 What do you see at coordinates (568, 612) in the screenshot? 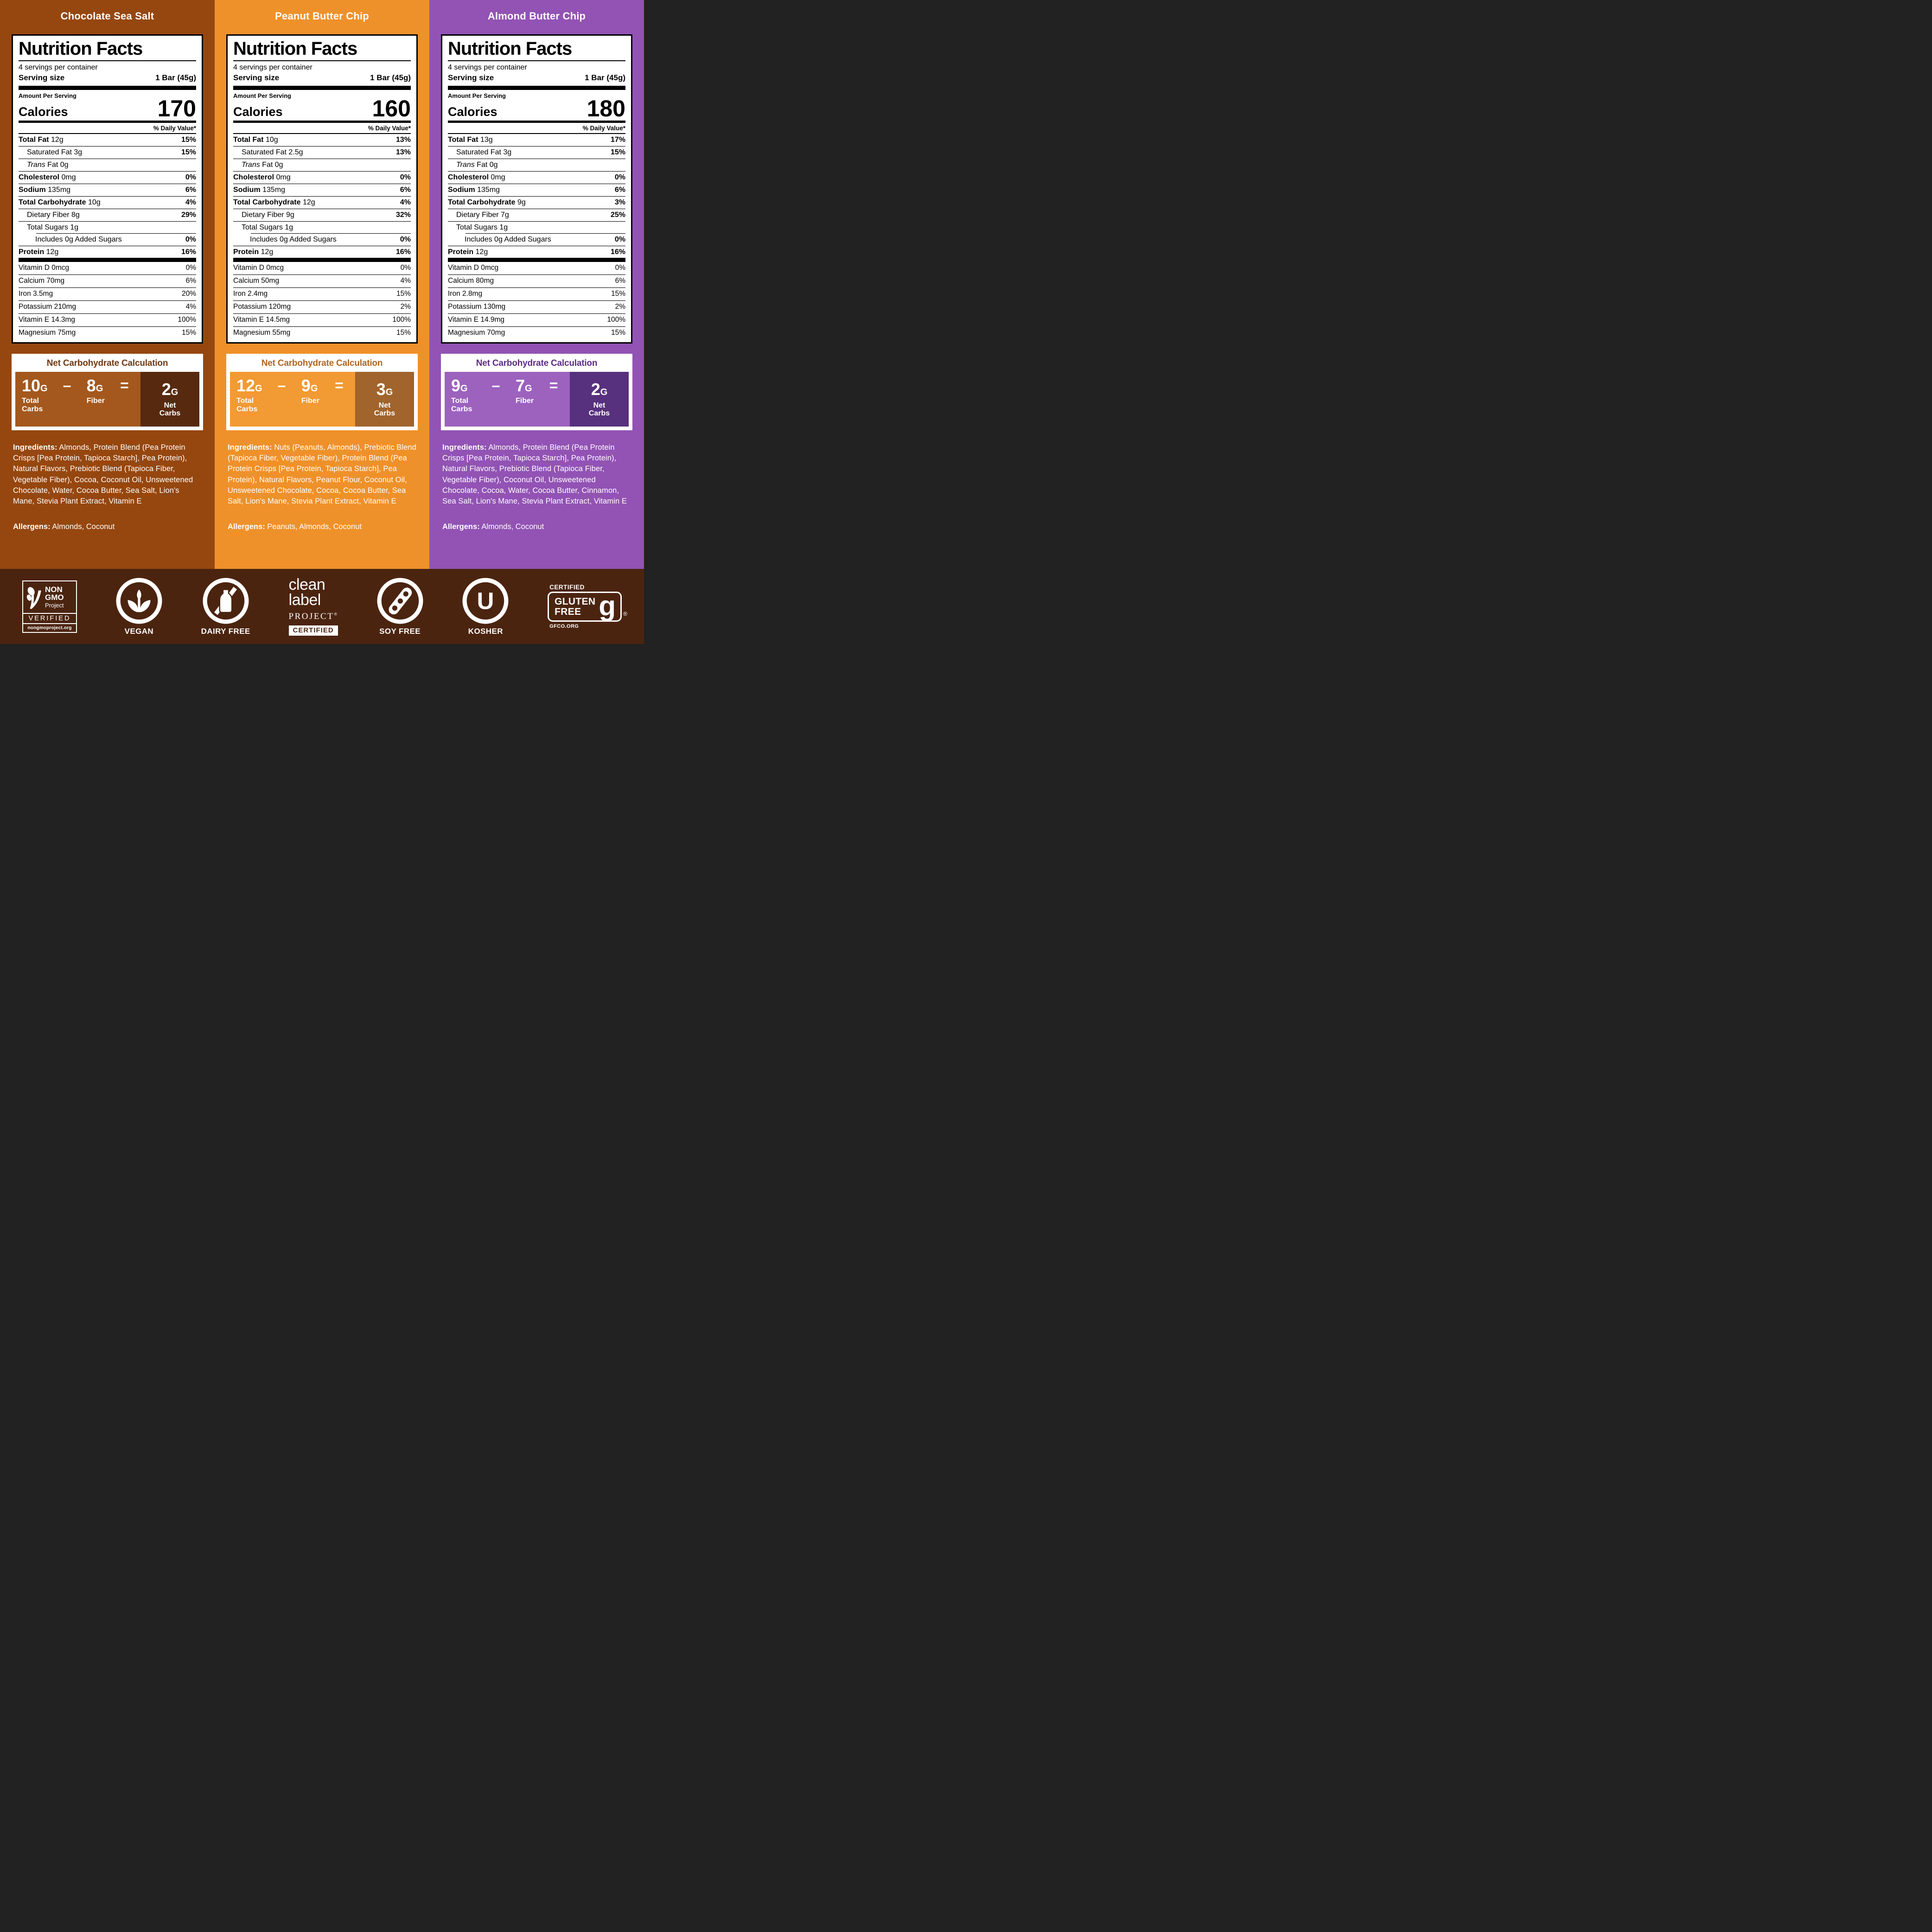
I see `gluten-free-word2: FREE` at bounding box center [568, 612].